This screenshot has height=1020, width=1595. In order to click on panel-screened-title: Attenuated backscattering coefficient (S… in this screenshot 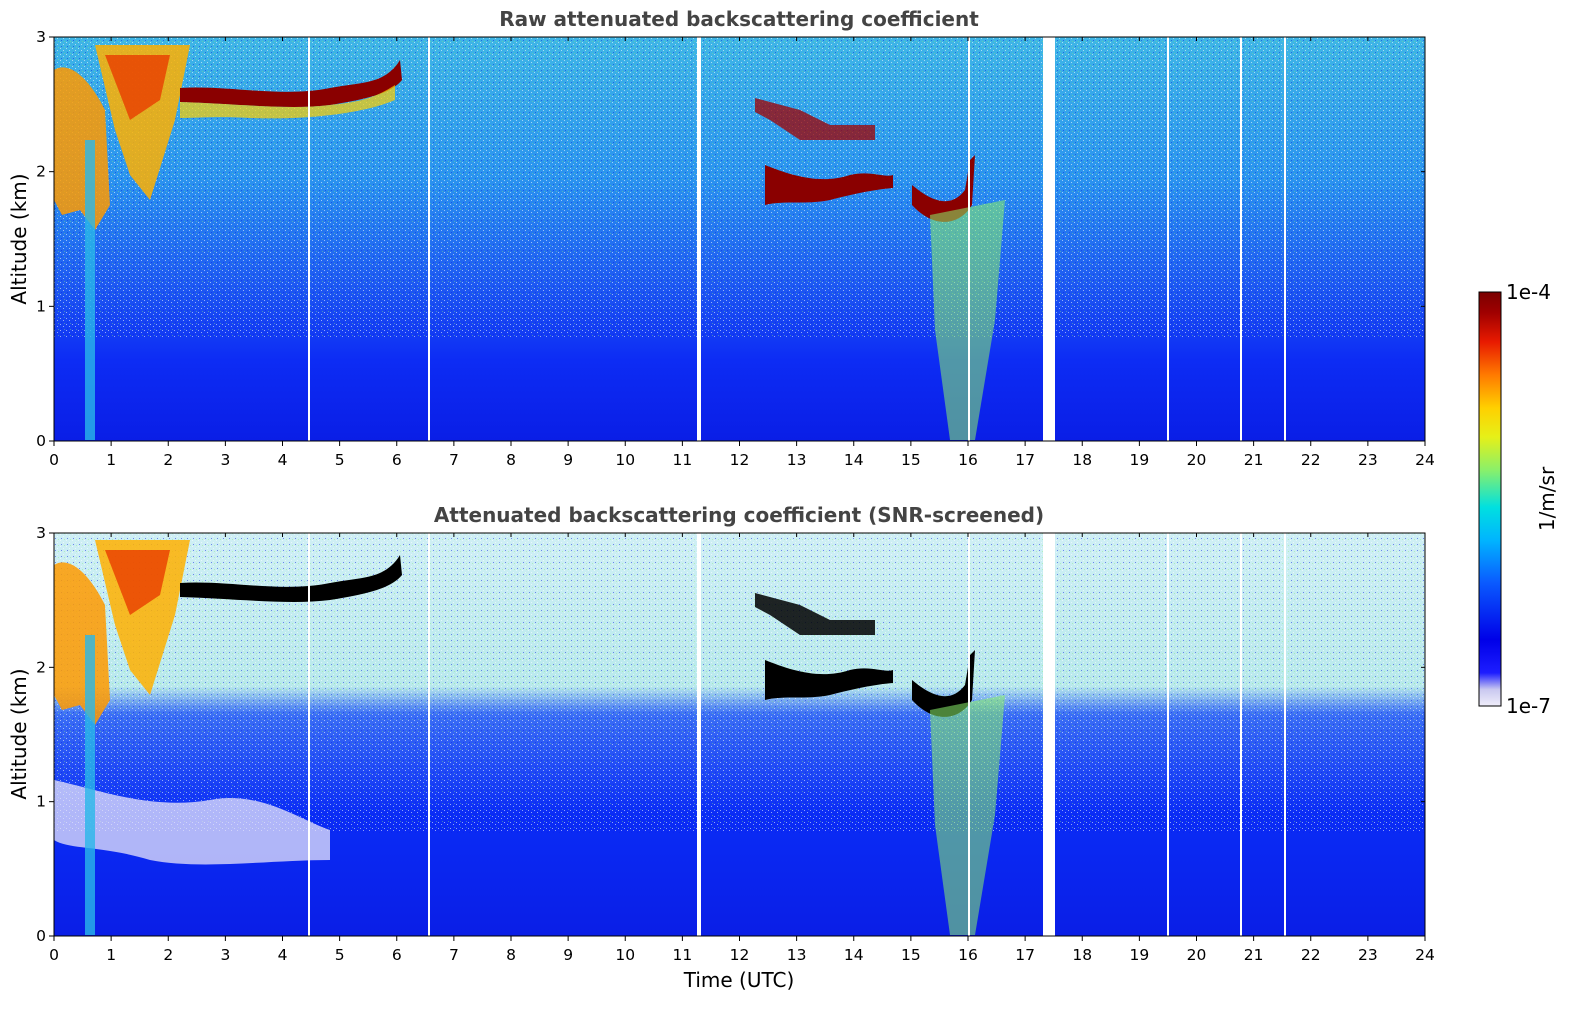, I will do `click(739, 515)`.